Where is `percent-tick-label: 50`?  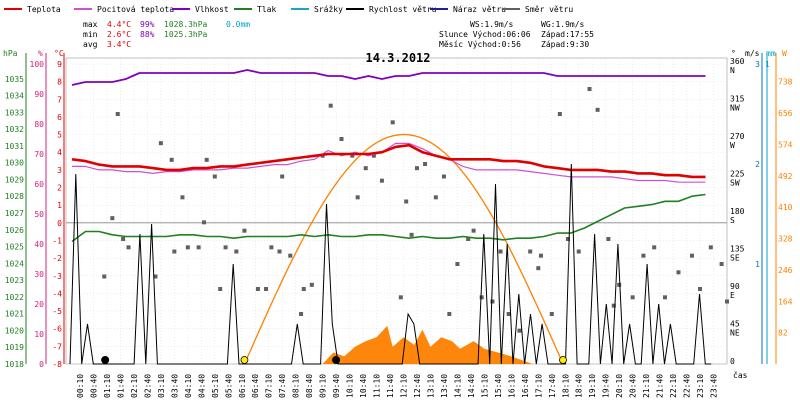 percent-tick-label: 50 is located at coordinates (39, 214).